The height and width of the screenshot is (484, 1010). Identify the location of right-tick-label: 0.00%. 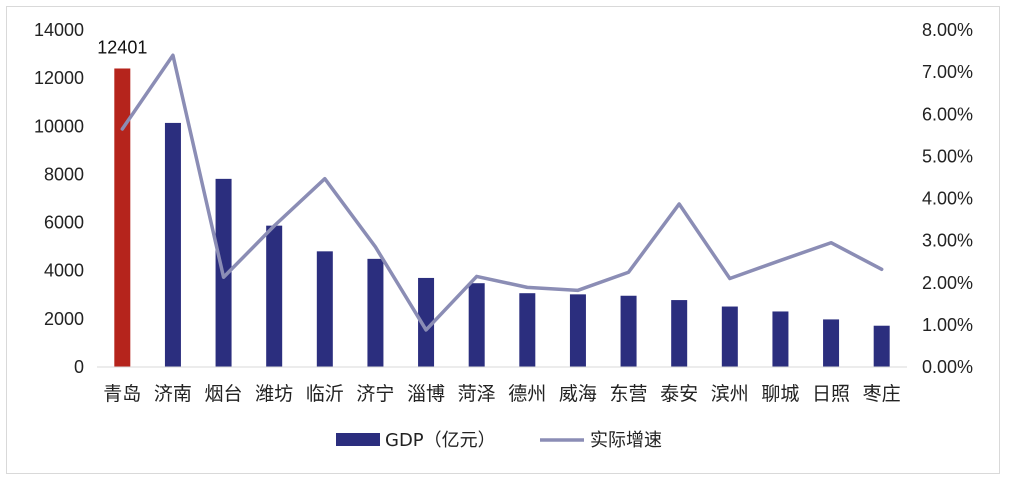
(947, 367).